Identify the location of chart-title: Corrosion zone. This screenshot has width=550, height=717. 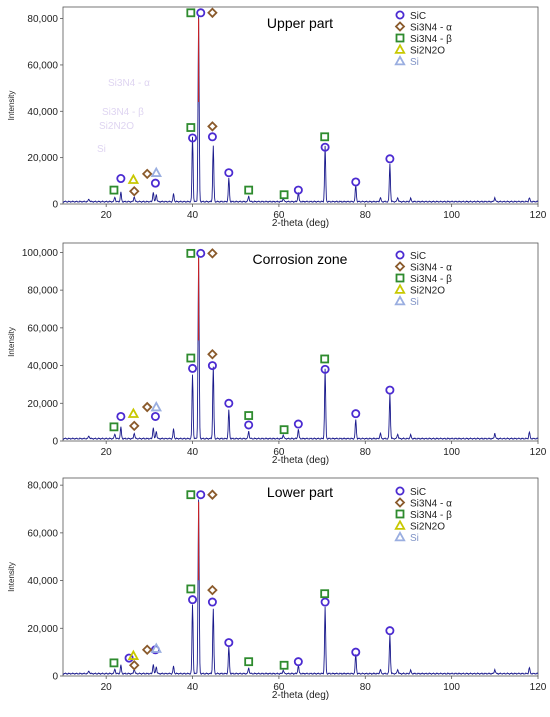
(300, 259).